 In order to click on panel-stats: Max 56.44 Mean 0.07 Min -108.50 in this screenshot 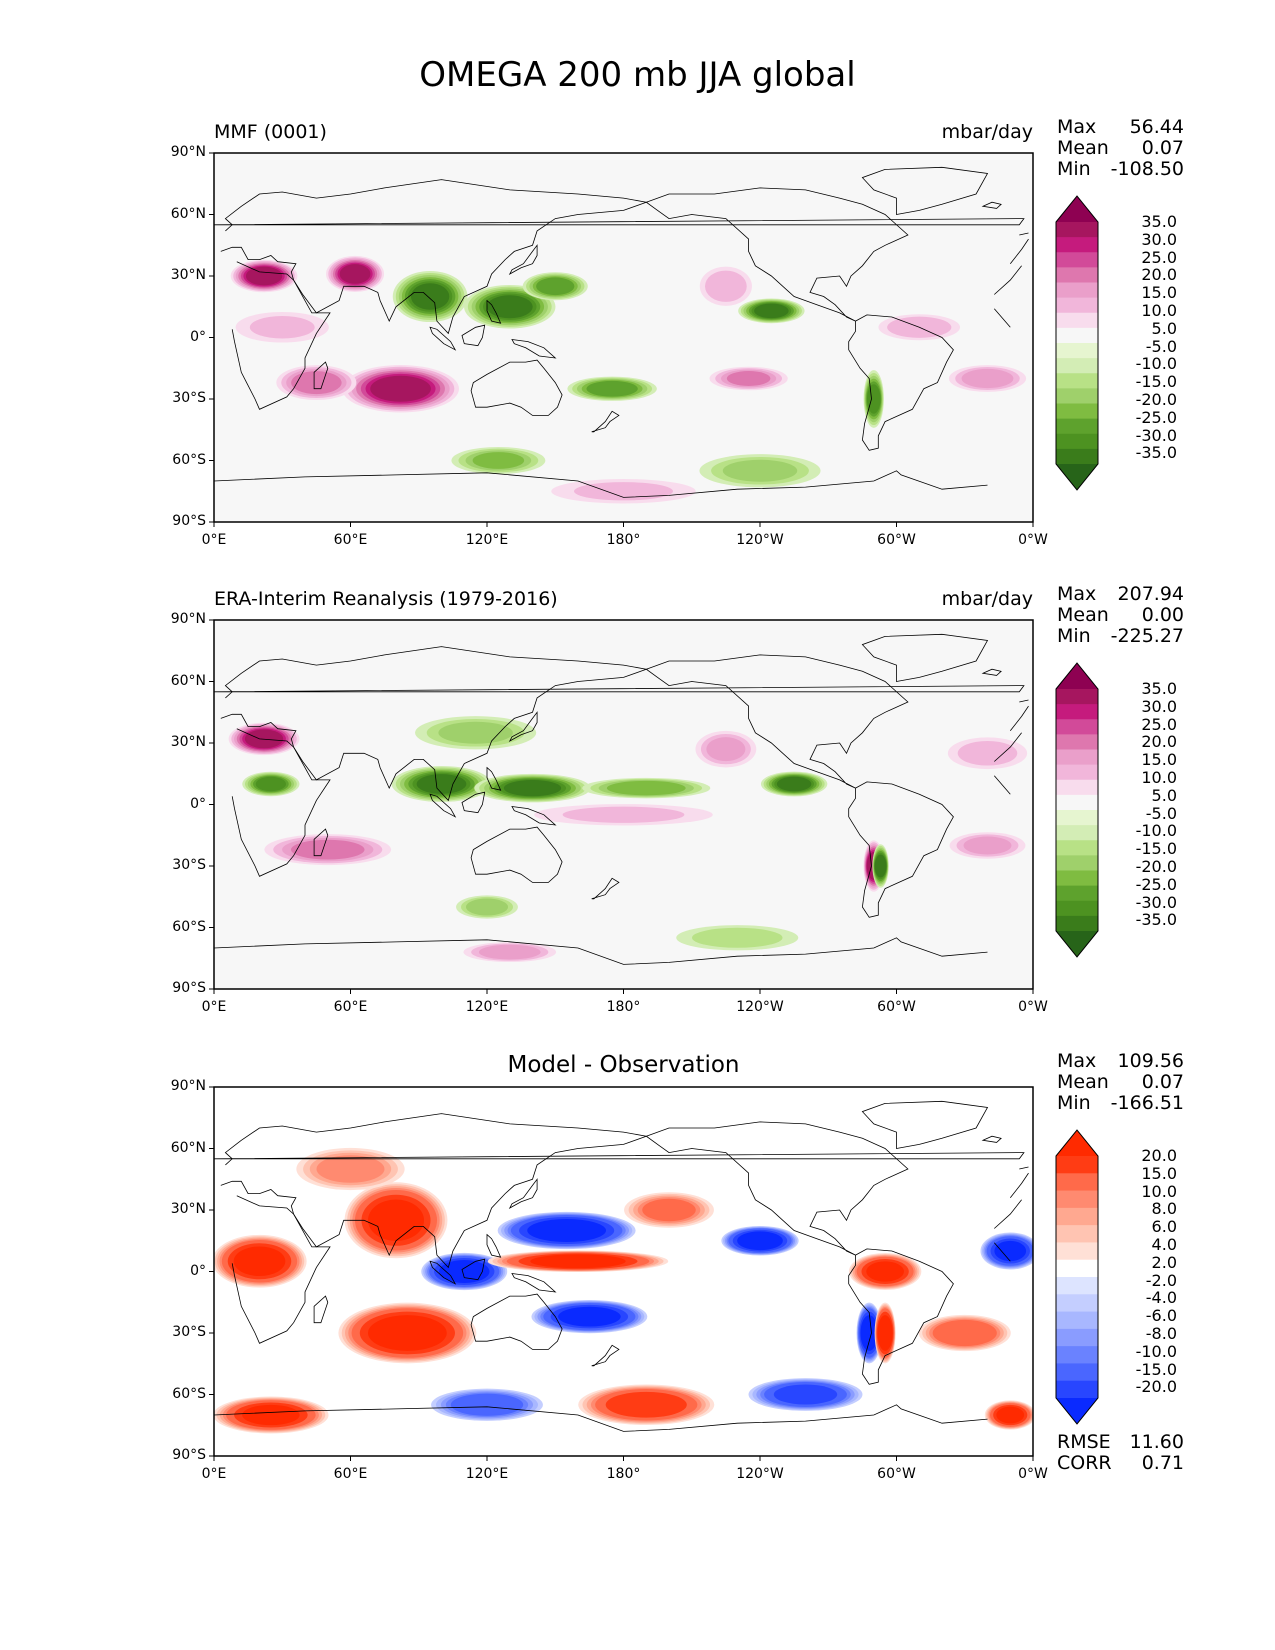, I will do `click(1120, 148)`.